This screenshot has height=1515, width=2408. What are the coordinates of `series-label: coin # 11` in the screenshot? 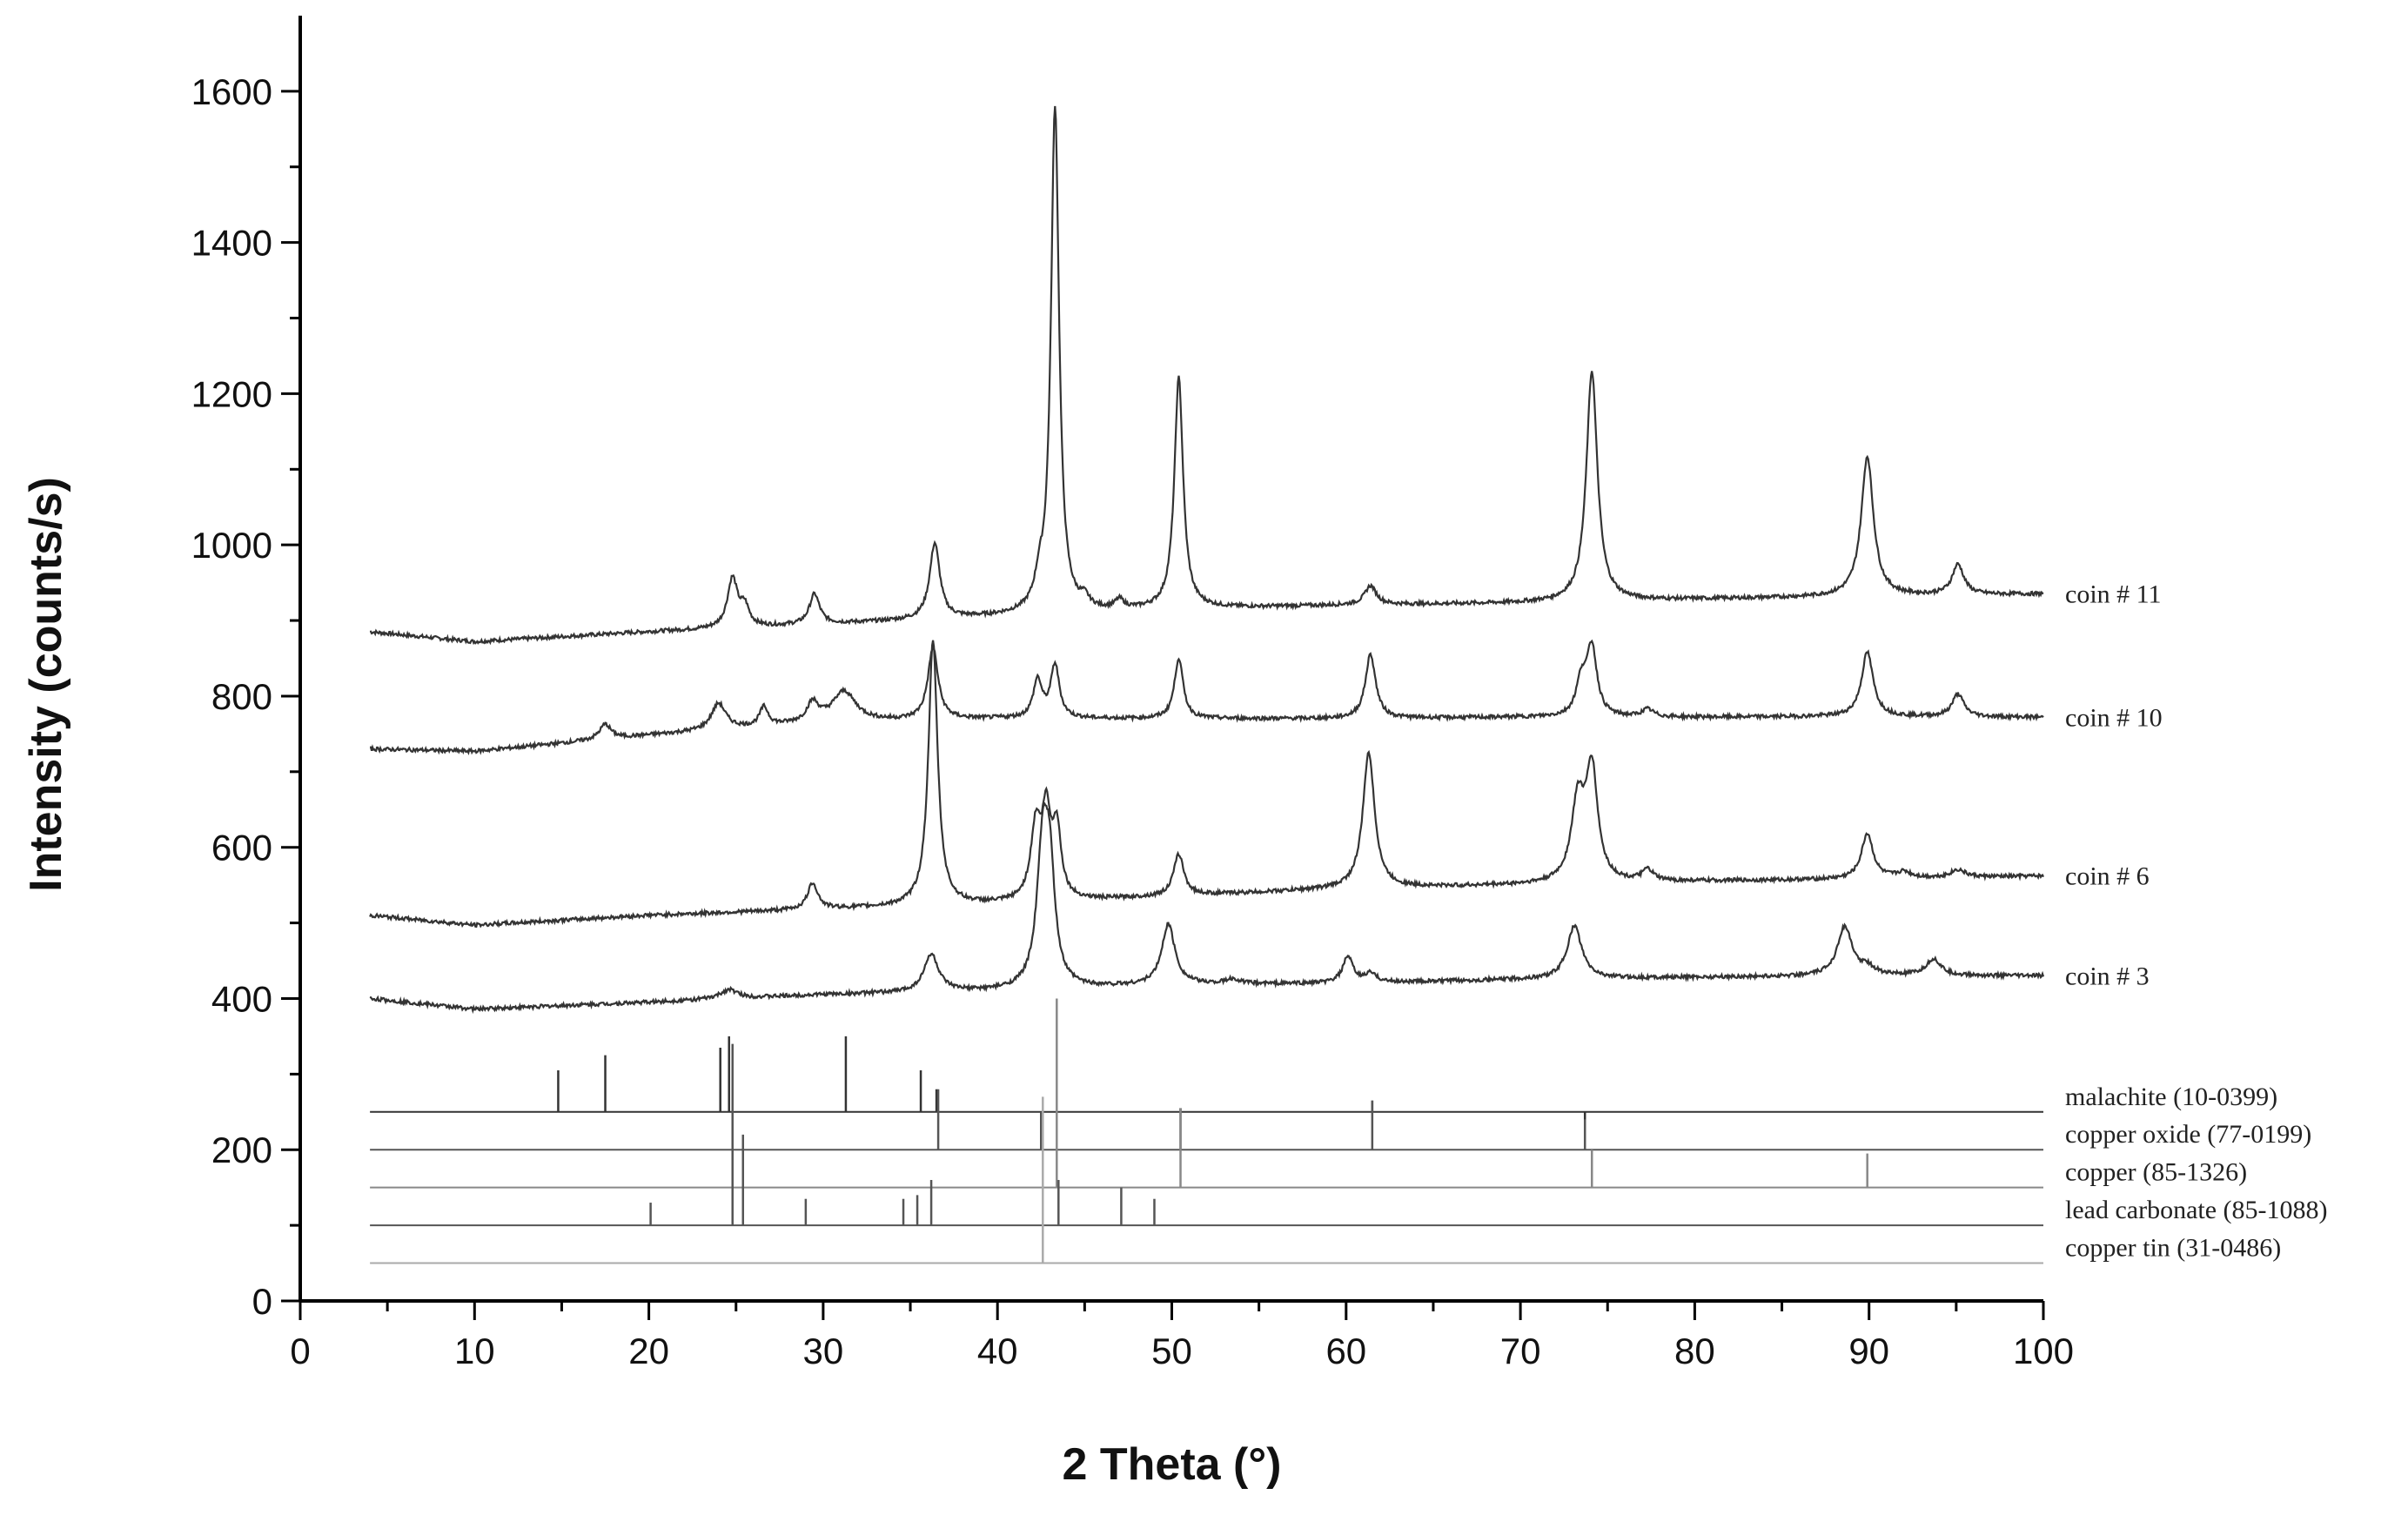 It's located at (2113, 594).